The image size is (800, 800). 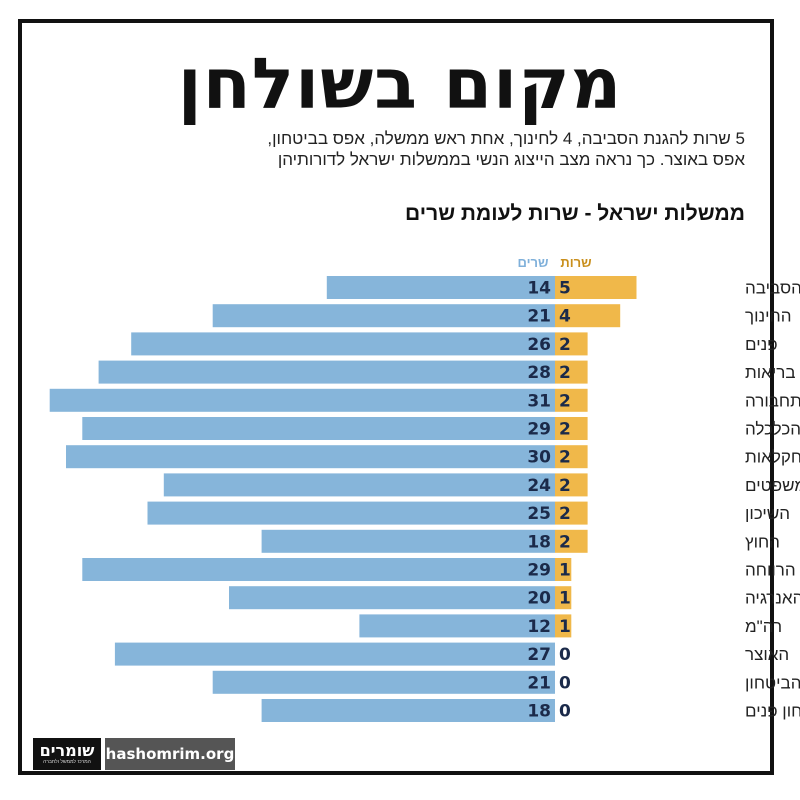 I want to click on category-label: האוצר, so click(x=767, y=654).